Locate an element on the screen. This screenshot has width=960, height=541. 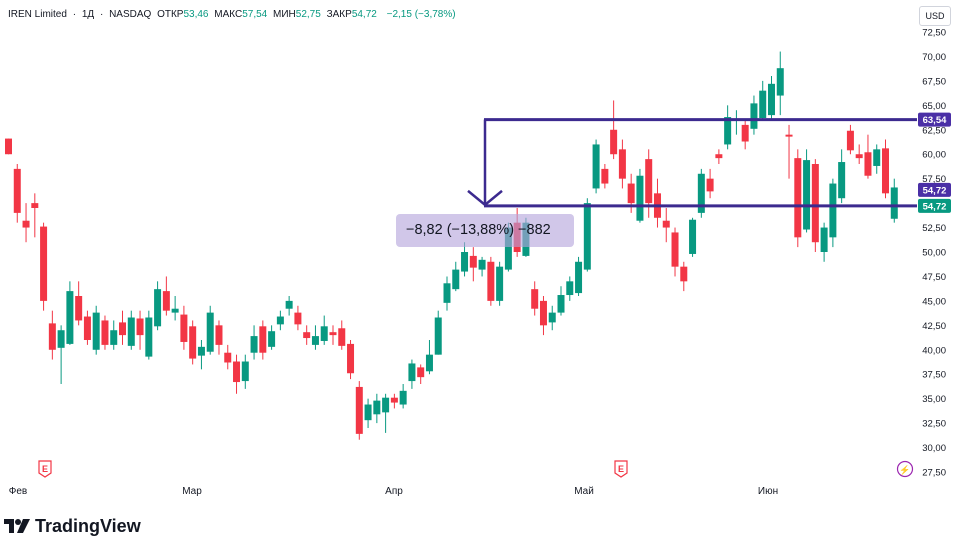
interval: 1Д is located at coordinates (88, 14).